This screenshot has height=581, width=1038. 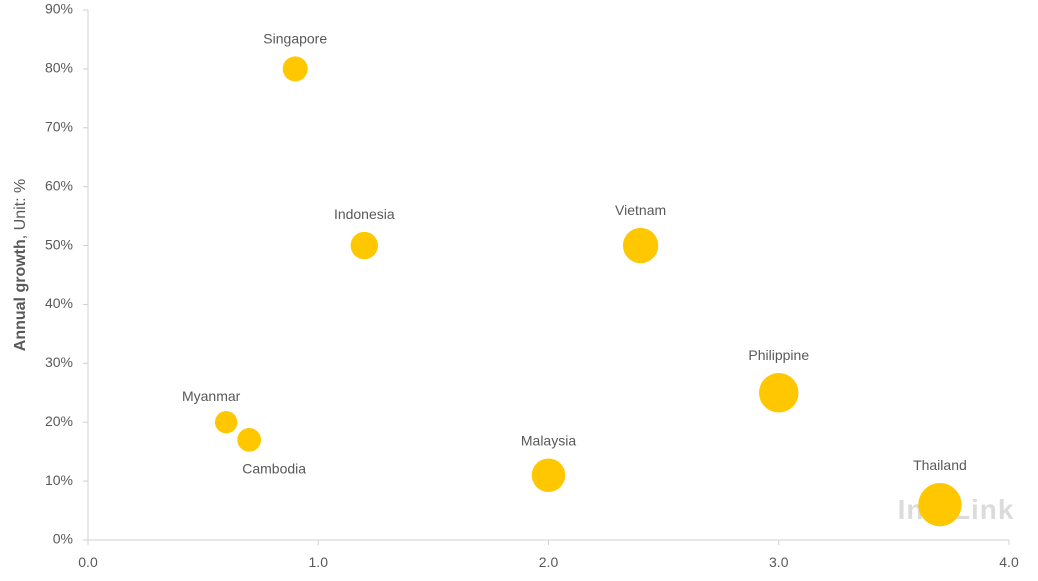 I want to click on bubble-indonesia, so click(x=364, y=245).